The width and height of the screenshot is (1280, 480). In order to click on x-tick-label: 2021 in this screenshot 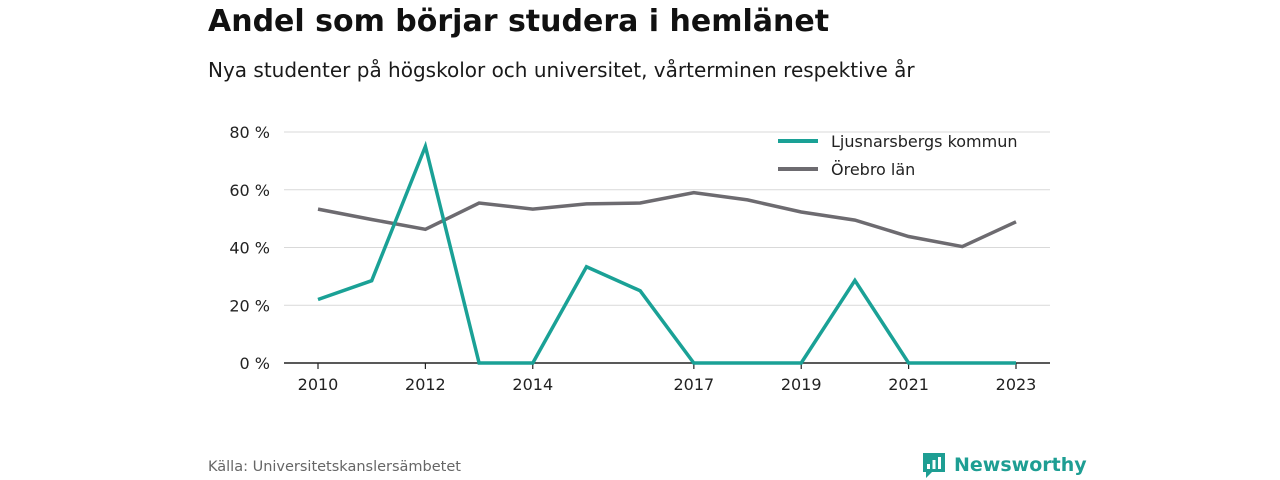, I will do `click(908, 384)`.